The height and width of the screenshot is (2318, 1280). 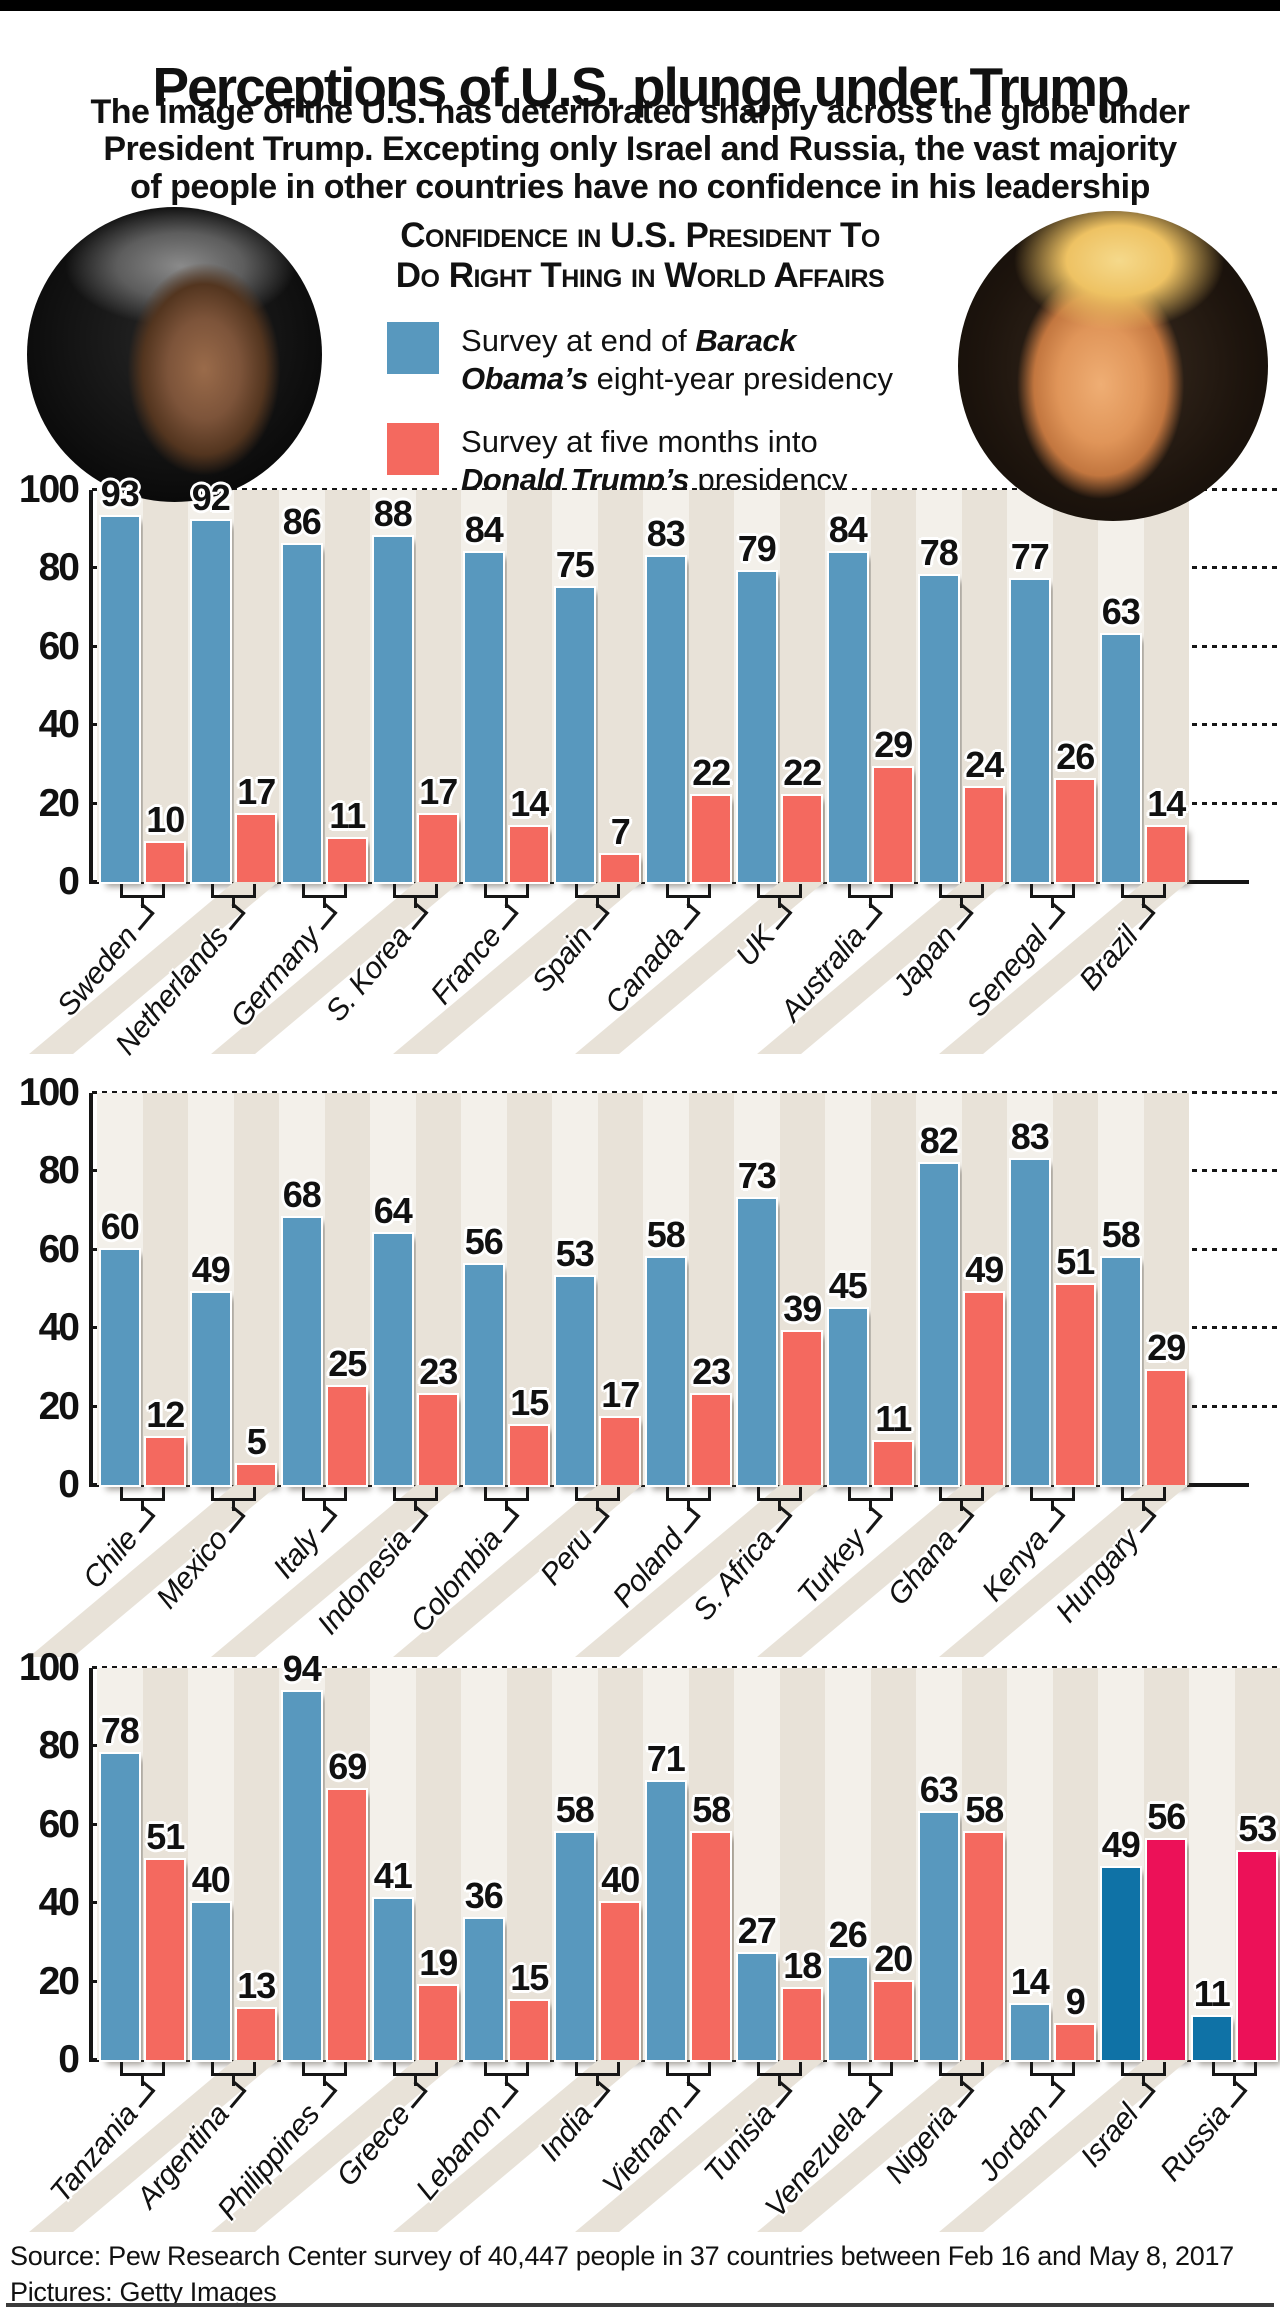 What do you see at coordinates (210, 701) in the screenshot?
I see `obama-bar-Netherlands` at bounding box center [210, 701].